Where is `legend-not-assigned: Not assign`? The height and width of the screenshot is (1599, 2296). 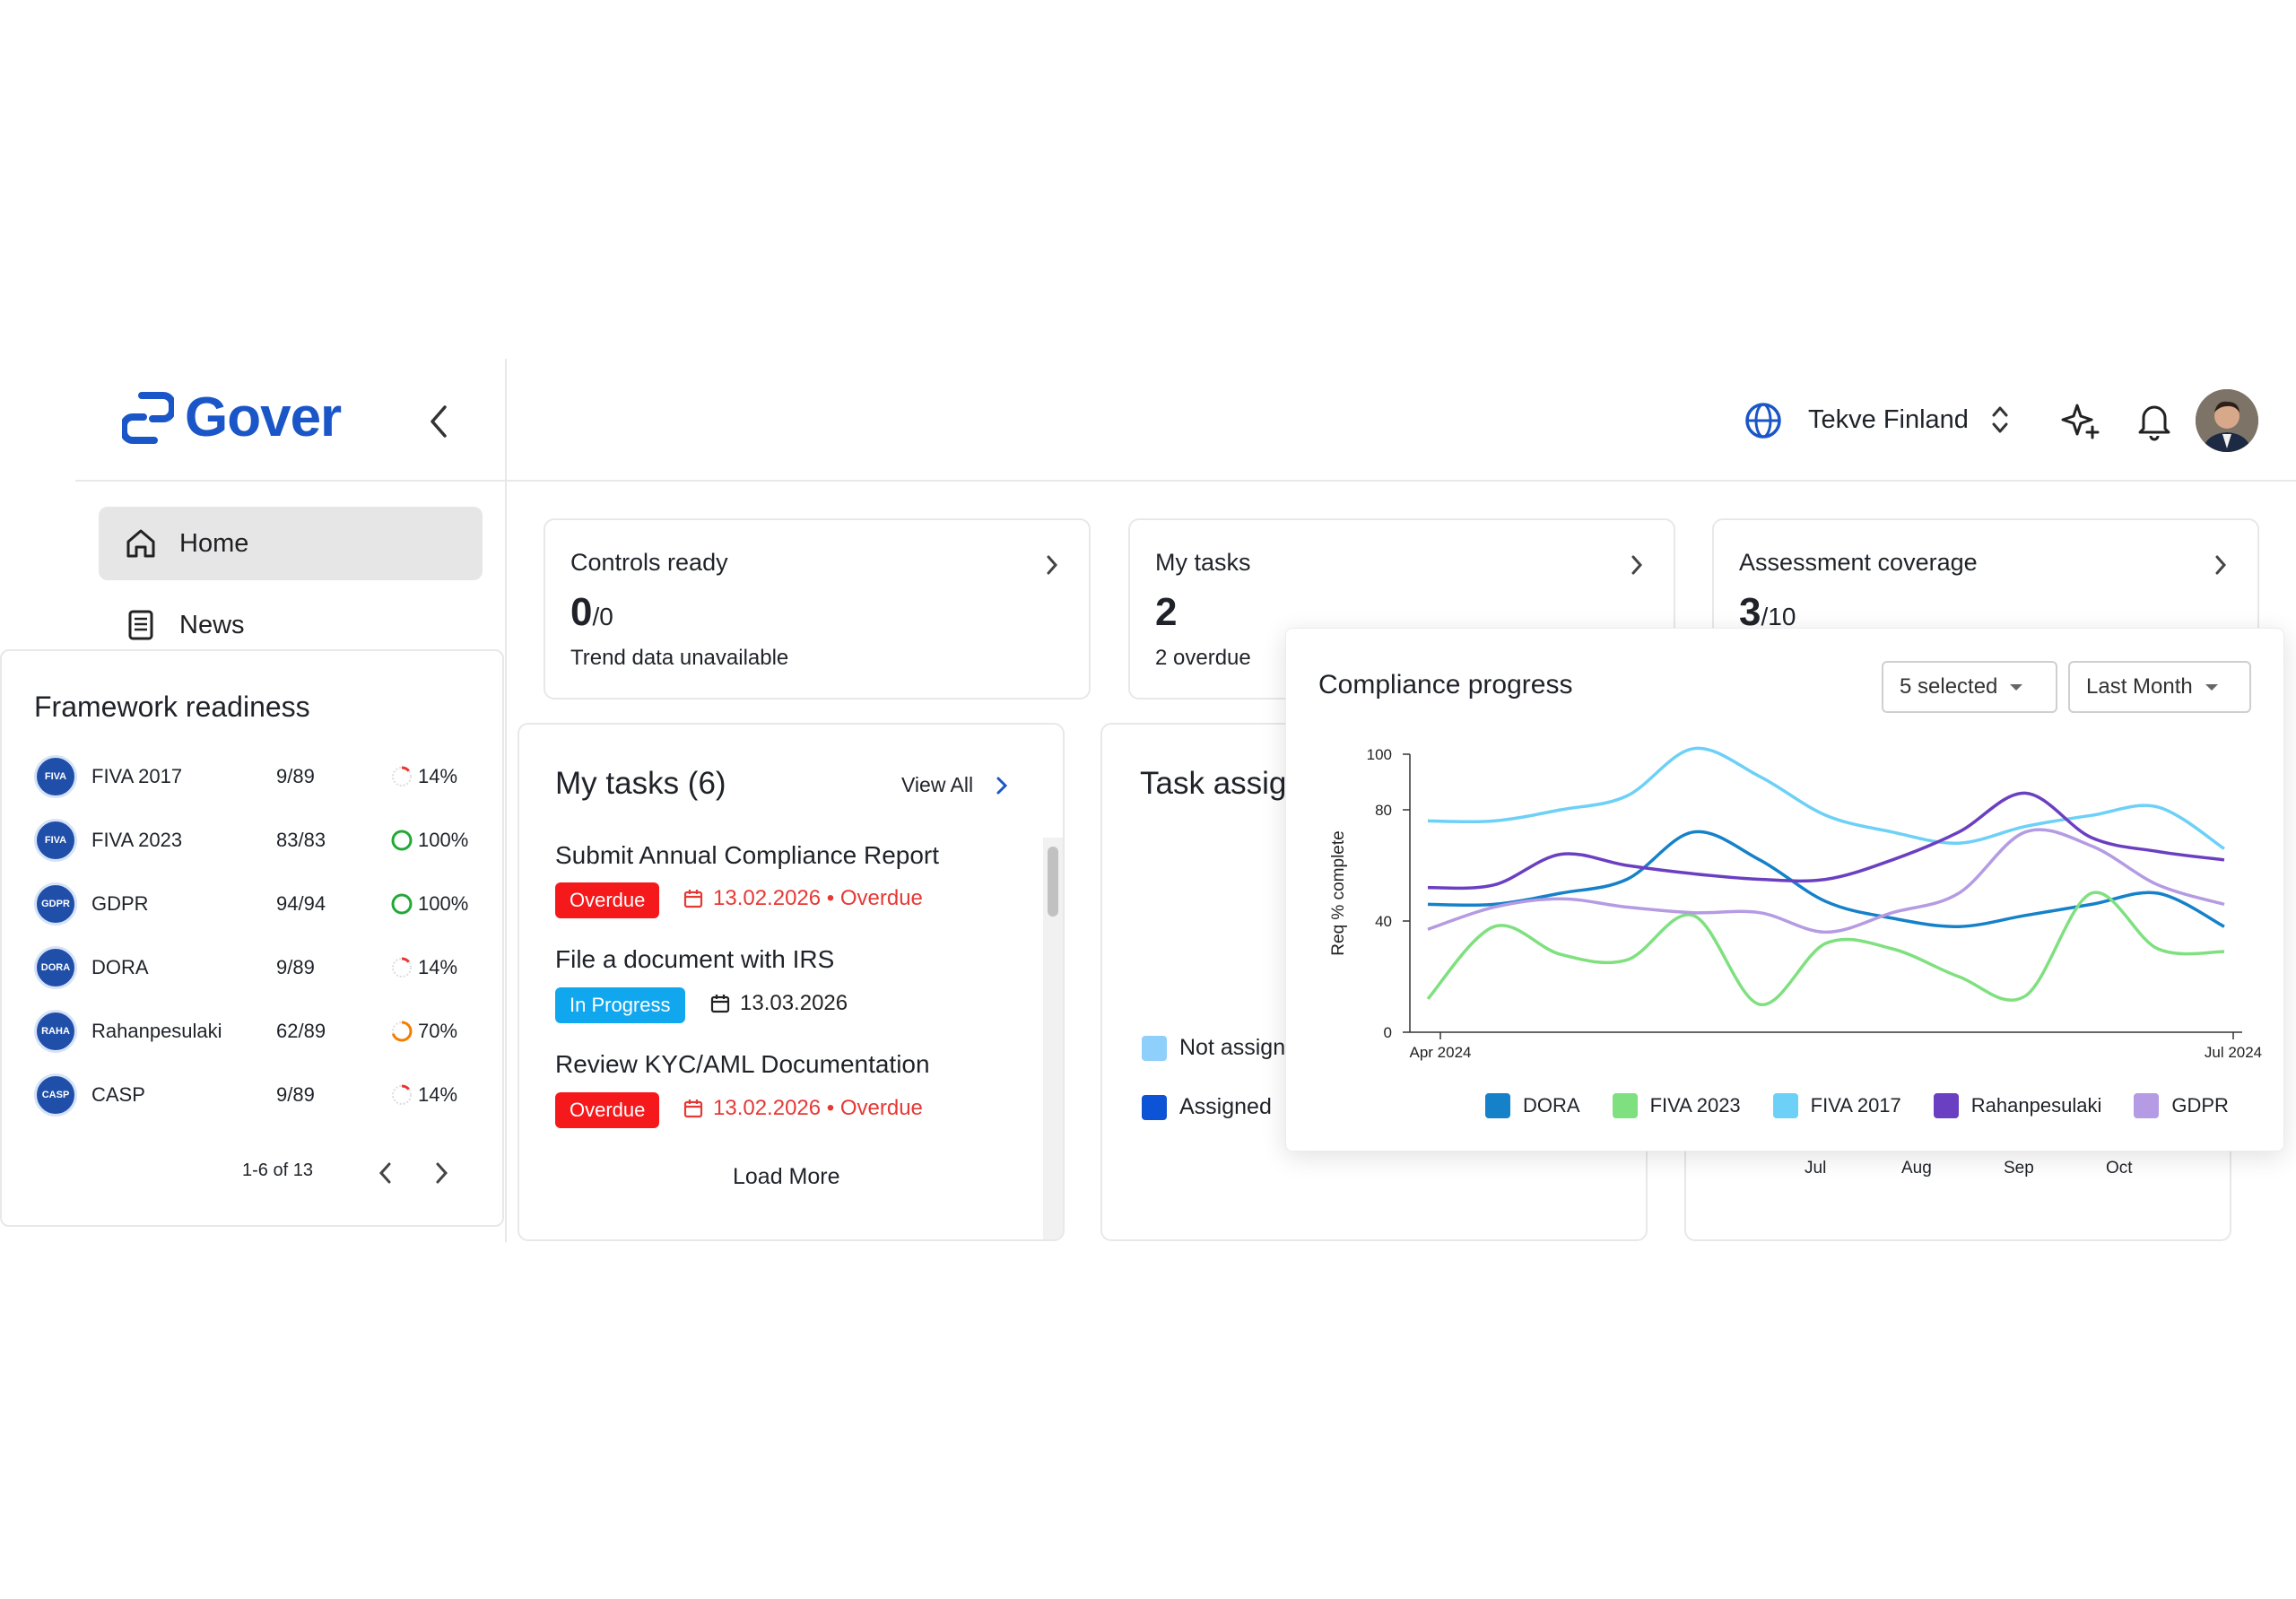 legend-not-assigned: Not assign is located at coordinates (1213, 1048).